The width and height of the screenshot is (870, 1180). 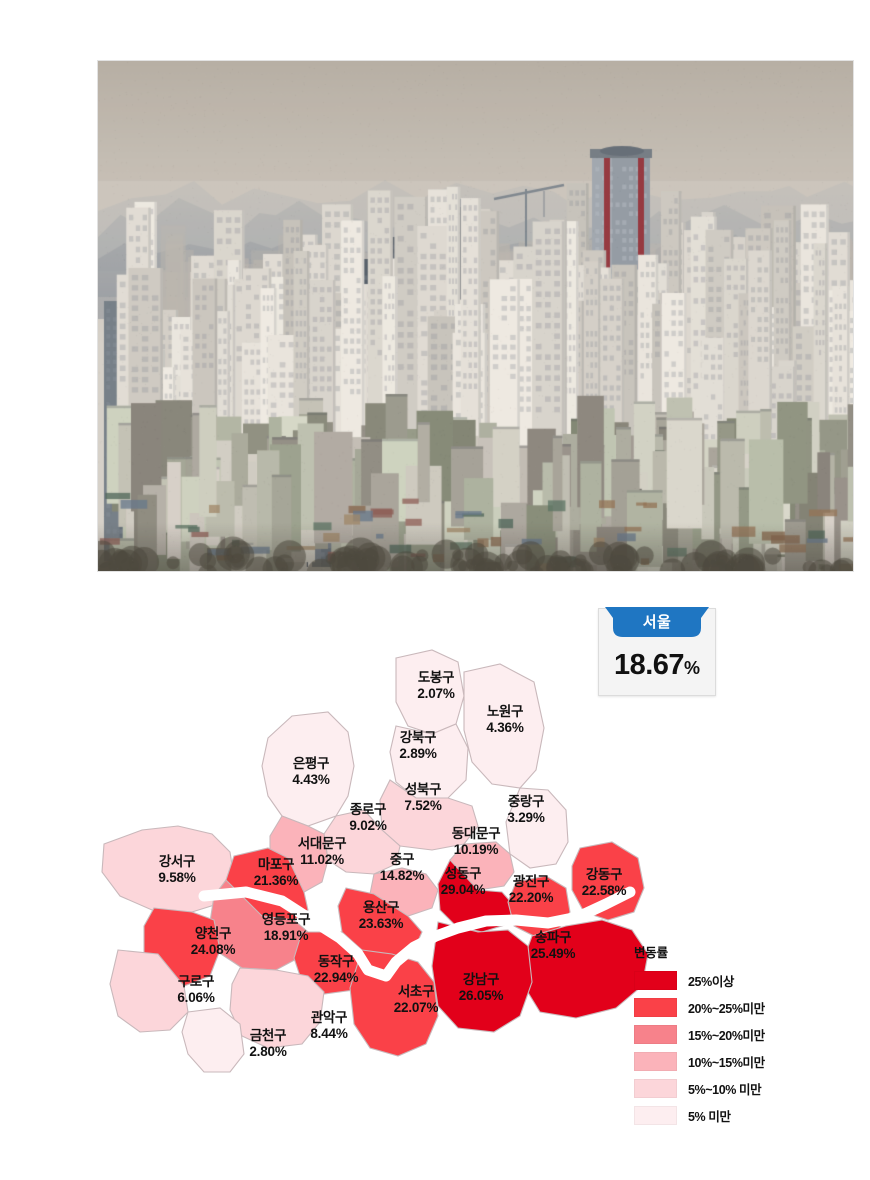 What do you see at coordinates (430, 692) in the screenshot?
I see `district-dobong` at bounding box center [430, 692].